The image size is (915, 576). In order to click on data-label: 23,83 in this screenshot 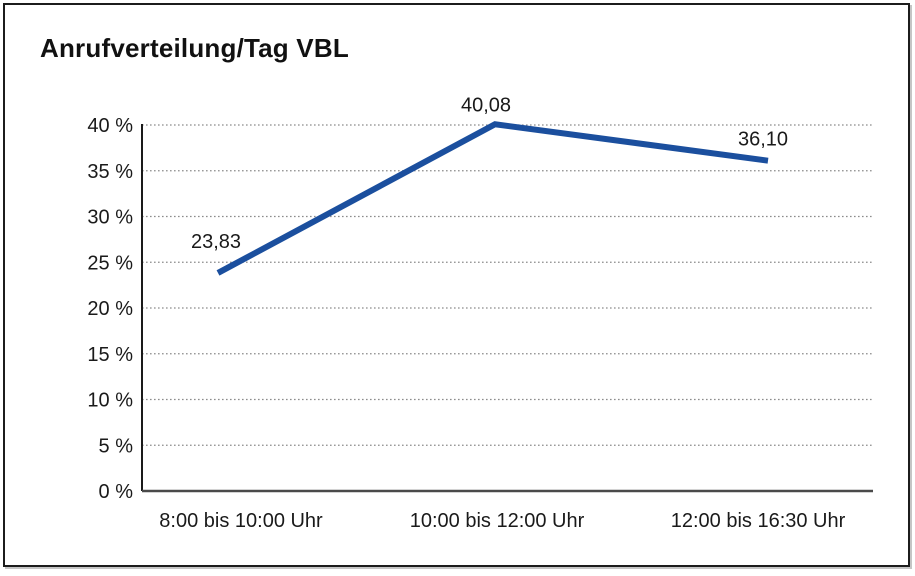, I will do `click(216, 242)`.